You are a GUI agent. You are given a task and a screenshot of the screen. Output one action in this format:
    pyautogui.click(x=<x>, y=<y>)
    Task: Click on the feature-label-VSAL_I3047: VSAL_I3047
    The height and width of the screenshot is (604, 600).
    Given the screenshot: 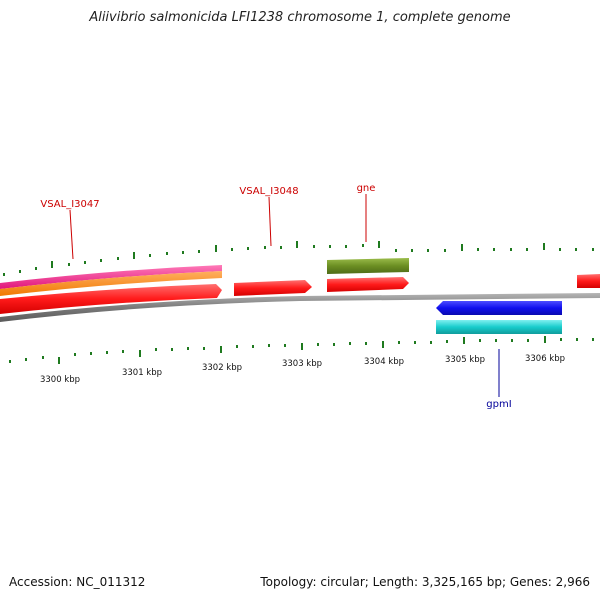 What is the action you would take?
    pyautogui.click(x=69, y=204)
    